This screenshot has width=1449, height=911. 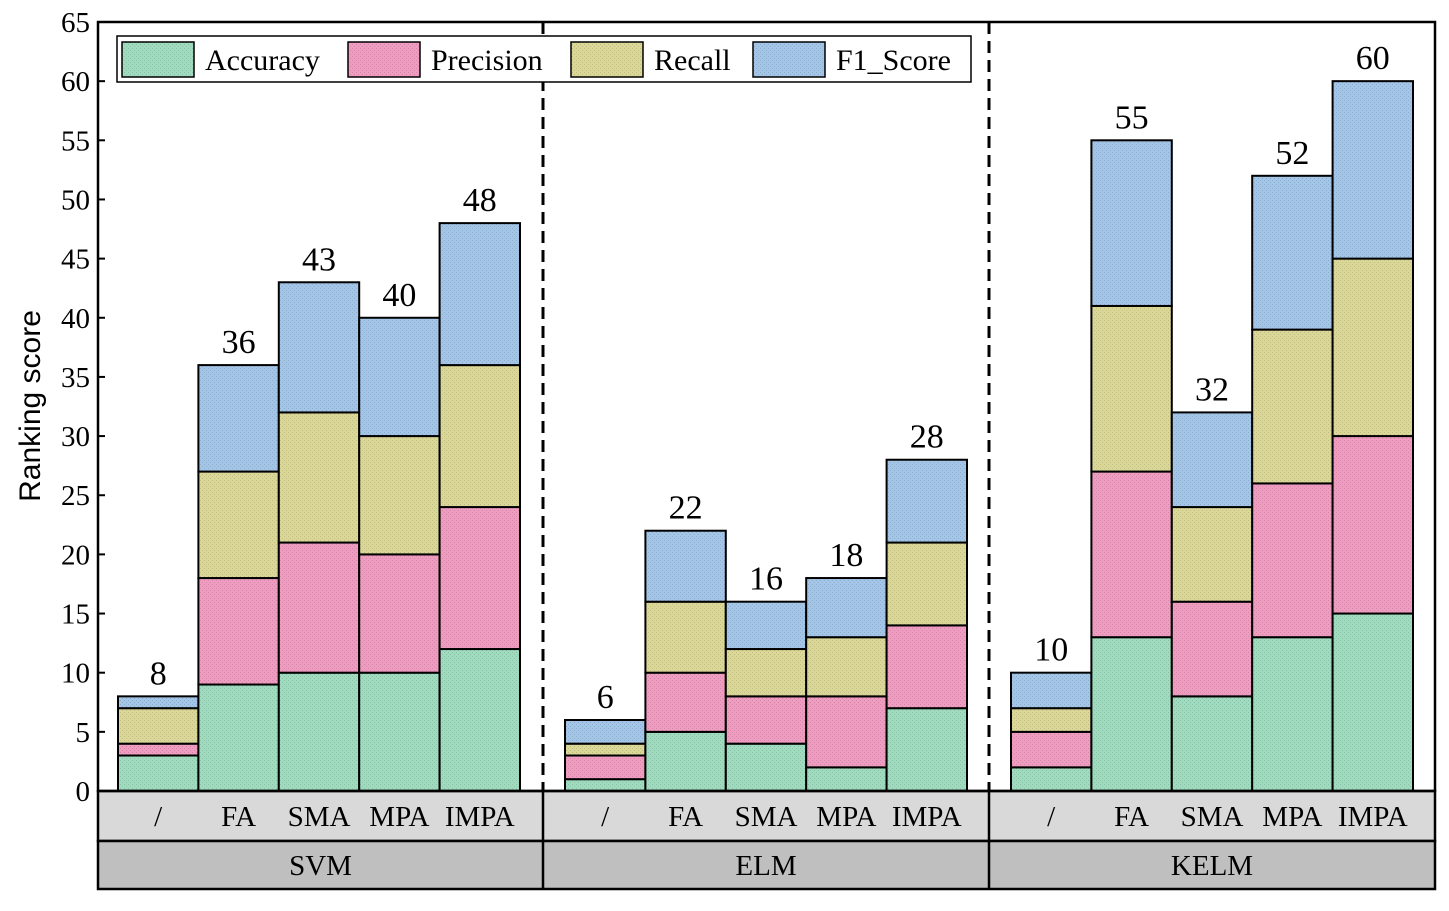 What do you see at coordinates (75, 437) in the screenshot?
I see `y-tick-label: 30` at bounding box center [75, 437].